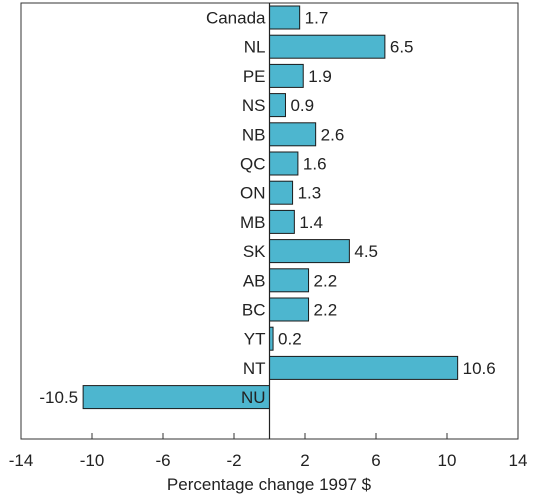  What do you see at coordinates (310, 193) in the screenshot?
I see `value-label: 1.3` at bounding box center [310, 193].